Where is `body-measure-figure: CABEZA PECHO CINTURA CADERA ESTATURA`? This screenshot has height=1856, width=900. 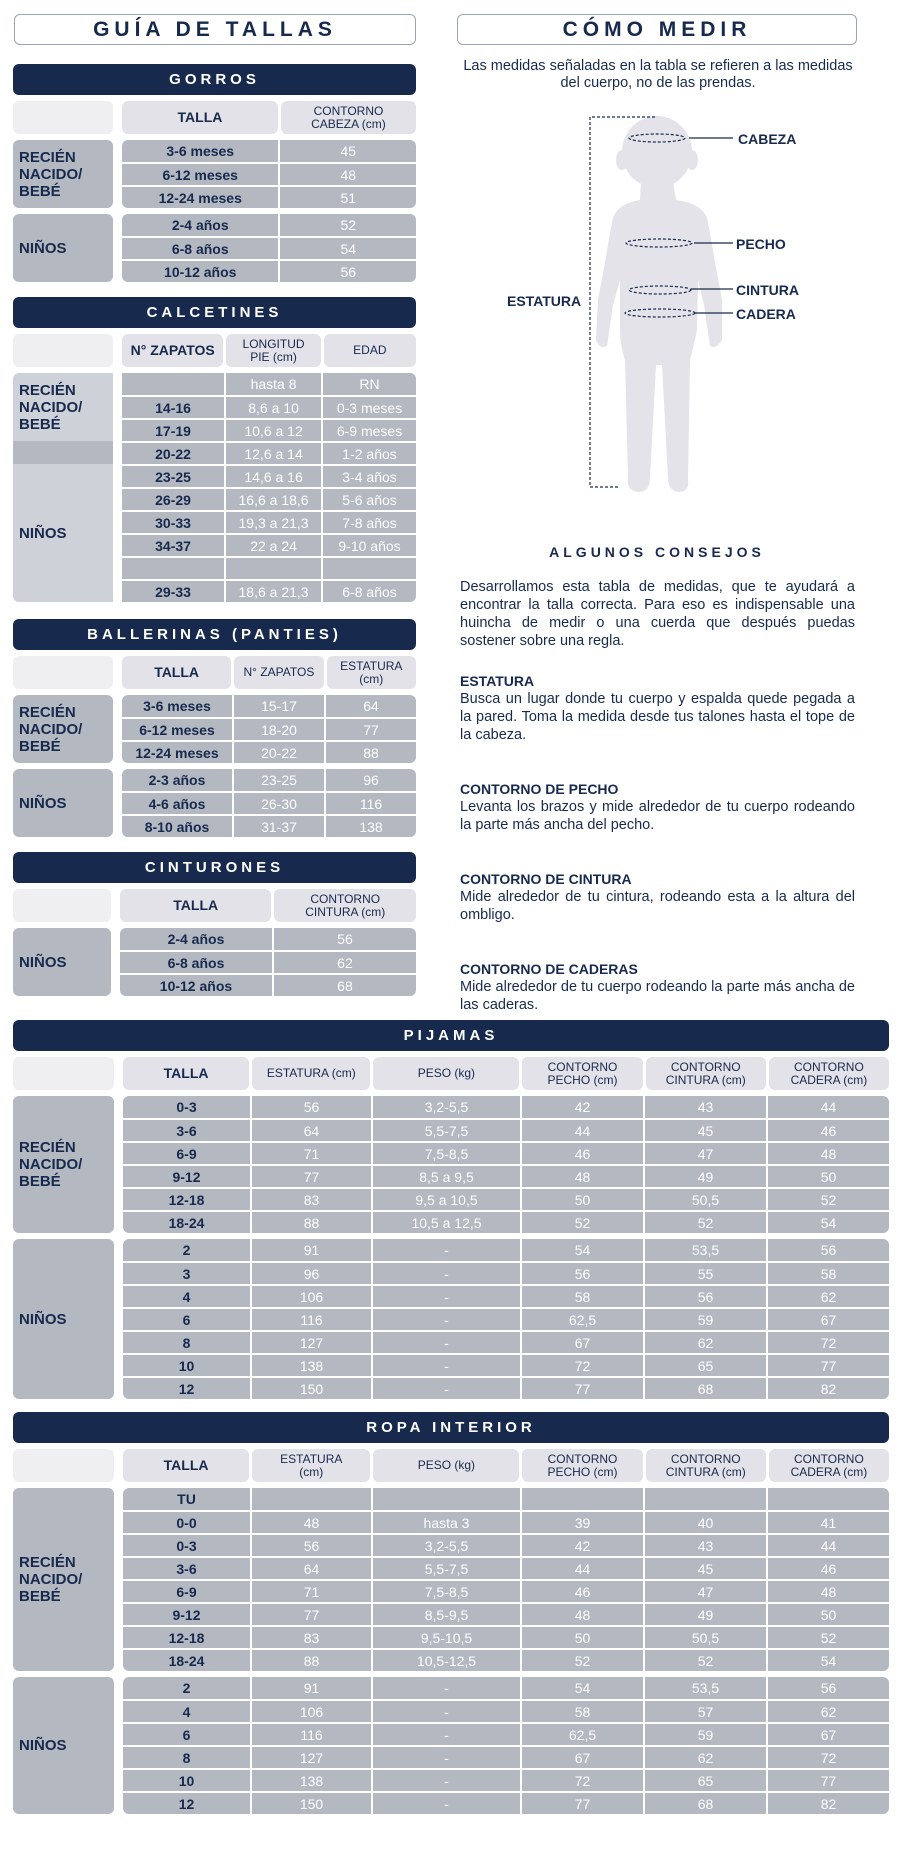
body-measure-figure: CABEZA PECHO CINTURA CADERA ESTATURA is located at coordinates (653, 304).